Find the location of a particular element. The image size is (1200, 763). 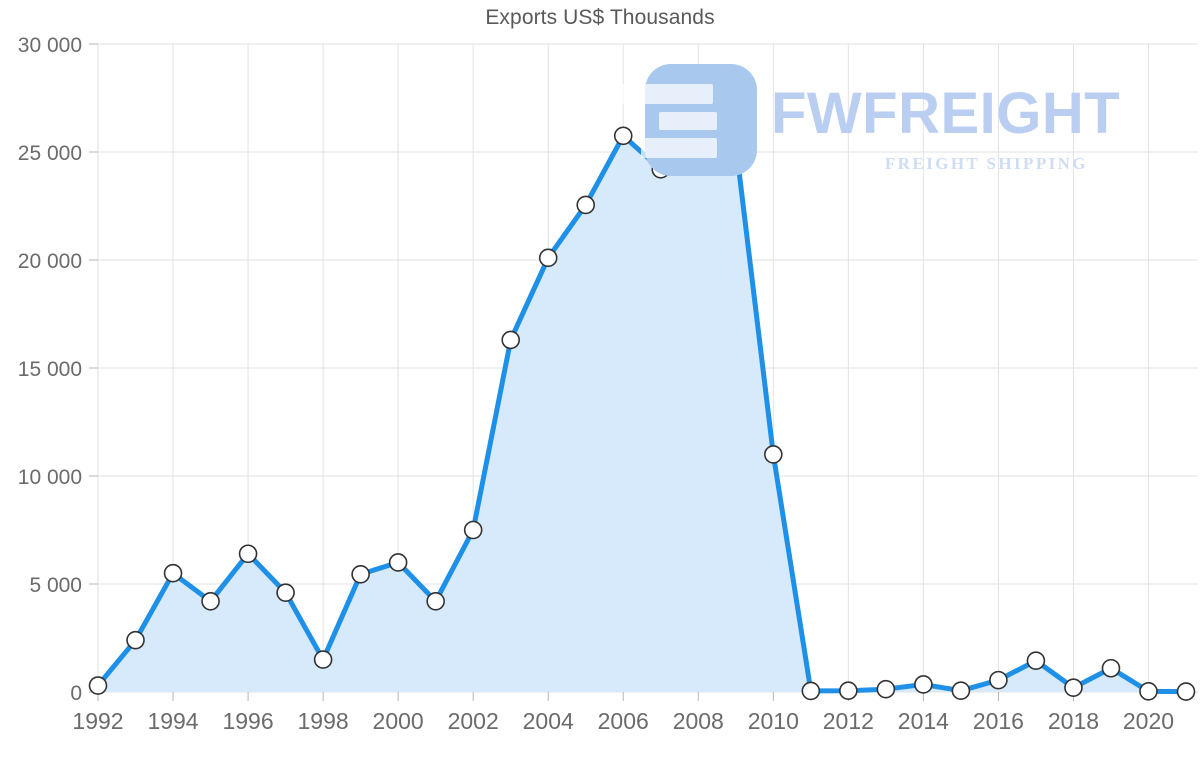

x-axis-tick-label: 2016 is located at coordinates (998, 721).